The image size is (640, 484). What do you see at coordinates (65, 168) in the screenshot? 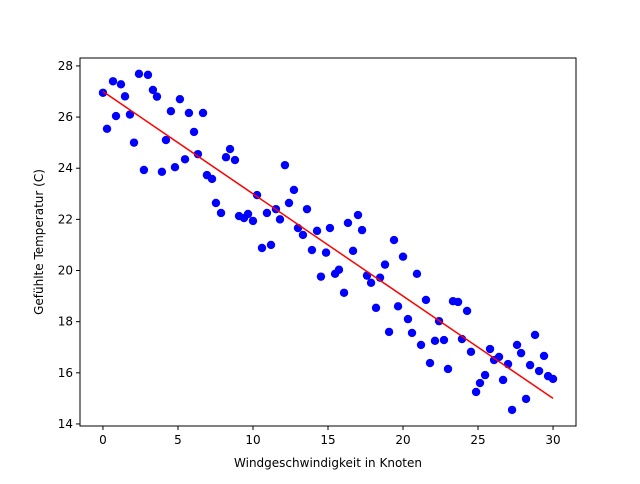
I see `y-tick-label: 24` at bounding box center [65, 168].